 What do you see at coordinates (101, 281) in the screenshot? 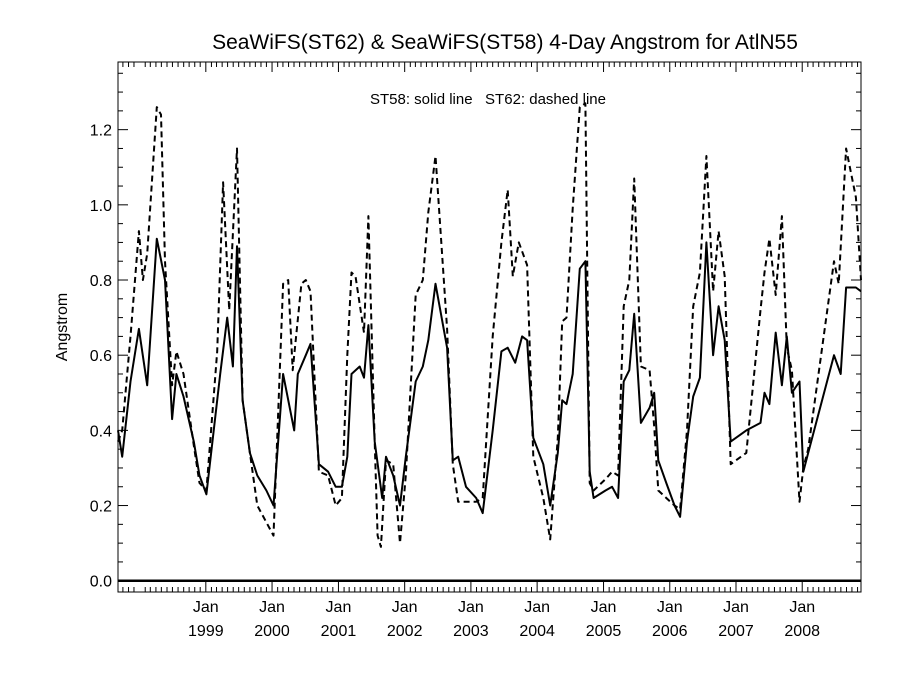
I see `y-tick-label: 0.8` at bounding box center [101, 281].